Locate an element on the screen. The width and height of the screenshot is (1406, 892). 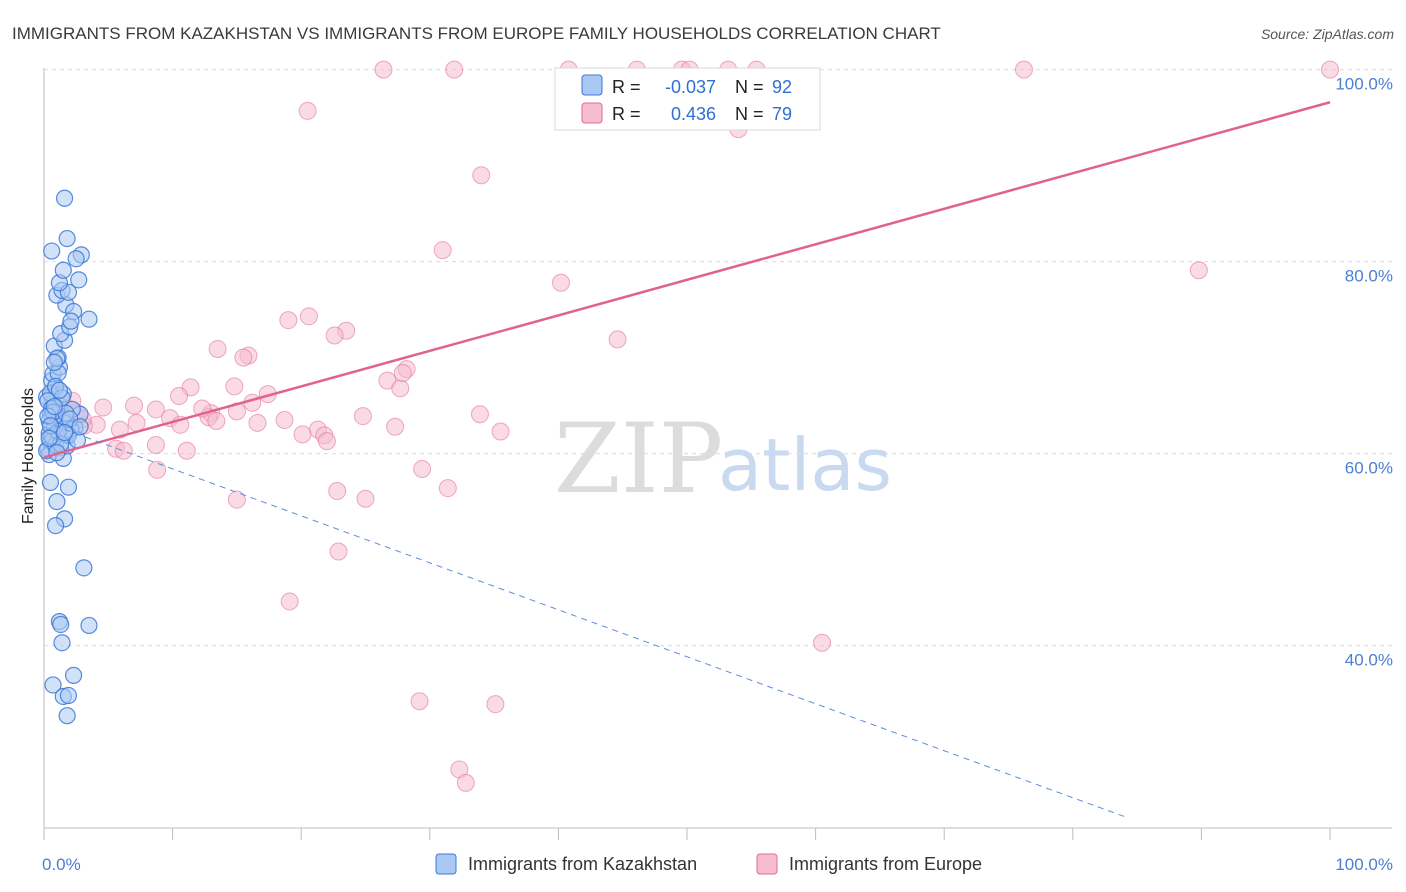
watermark-zip: ZIP is located at coordinates (638, 459).